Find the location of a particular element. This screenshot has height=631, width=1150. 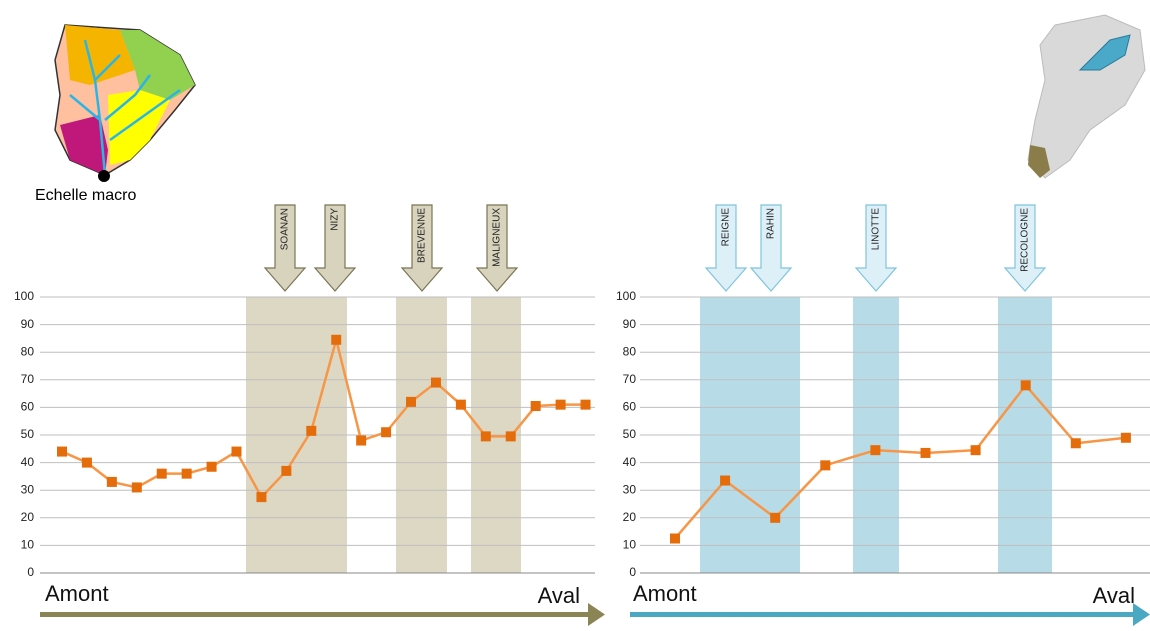

tributary-label: SOANAN is located at coordinates (285, 229).